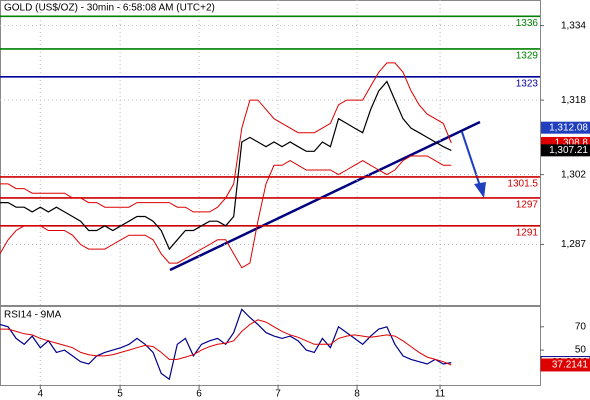 The width and height of the screenshot is (590, 400). Describe the element at coordinates (570, 365) in the screenshot. I see `last-value-label: 37.2141` at that location.